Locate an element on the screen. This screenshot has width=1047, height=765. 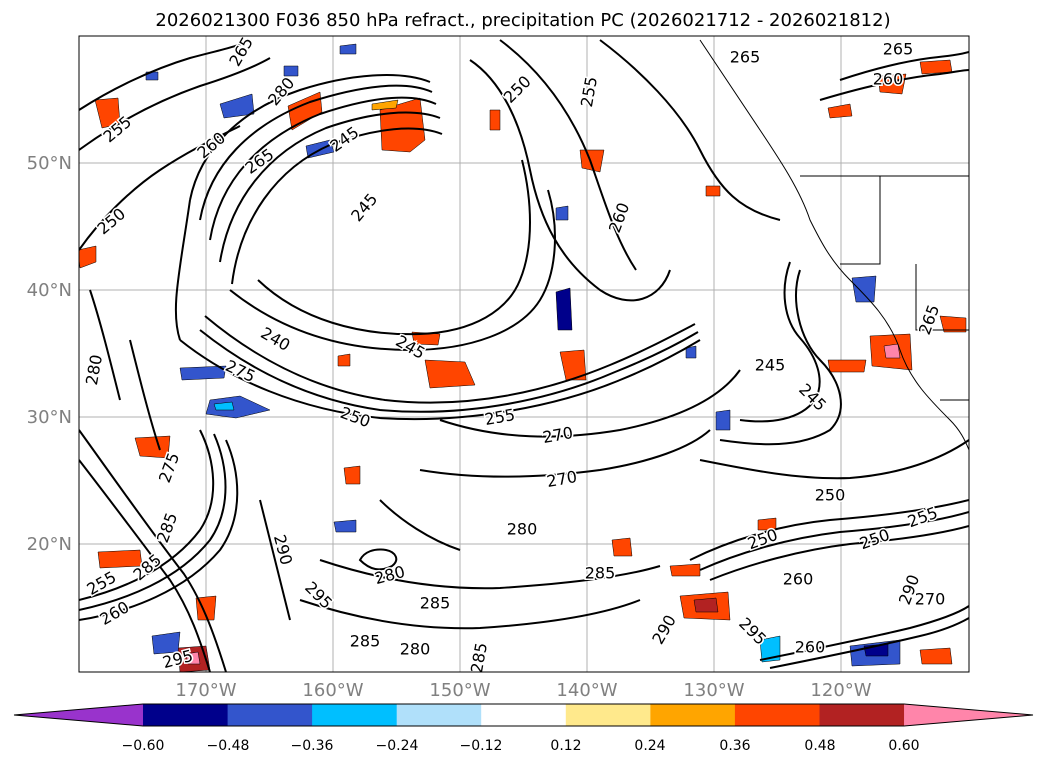
coastline is located at coordinates (834, 245).